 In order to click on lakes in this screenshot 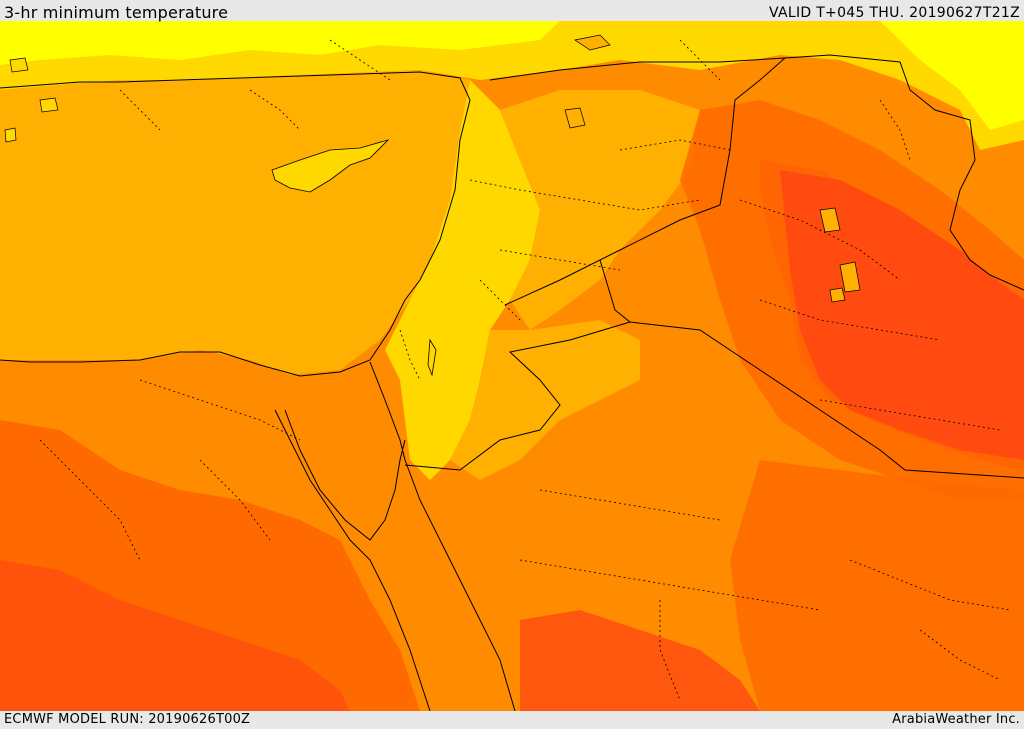, I will do `click(712, 168)`.